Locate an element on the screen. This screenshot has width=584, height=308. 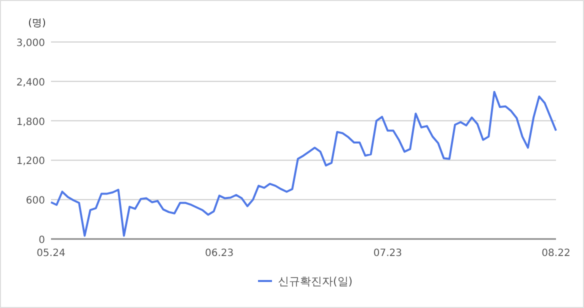
x-tick-label: 06.23 is located at coordinates (219, 253).